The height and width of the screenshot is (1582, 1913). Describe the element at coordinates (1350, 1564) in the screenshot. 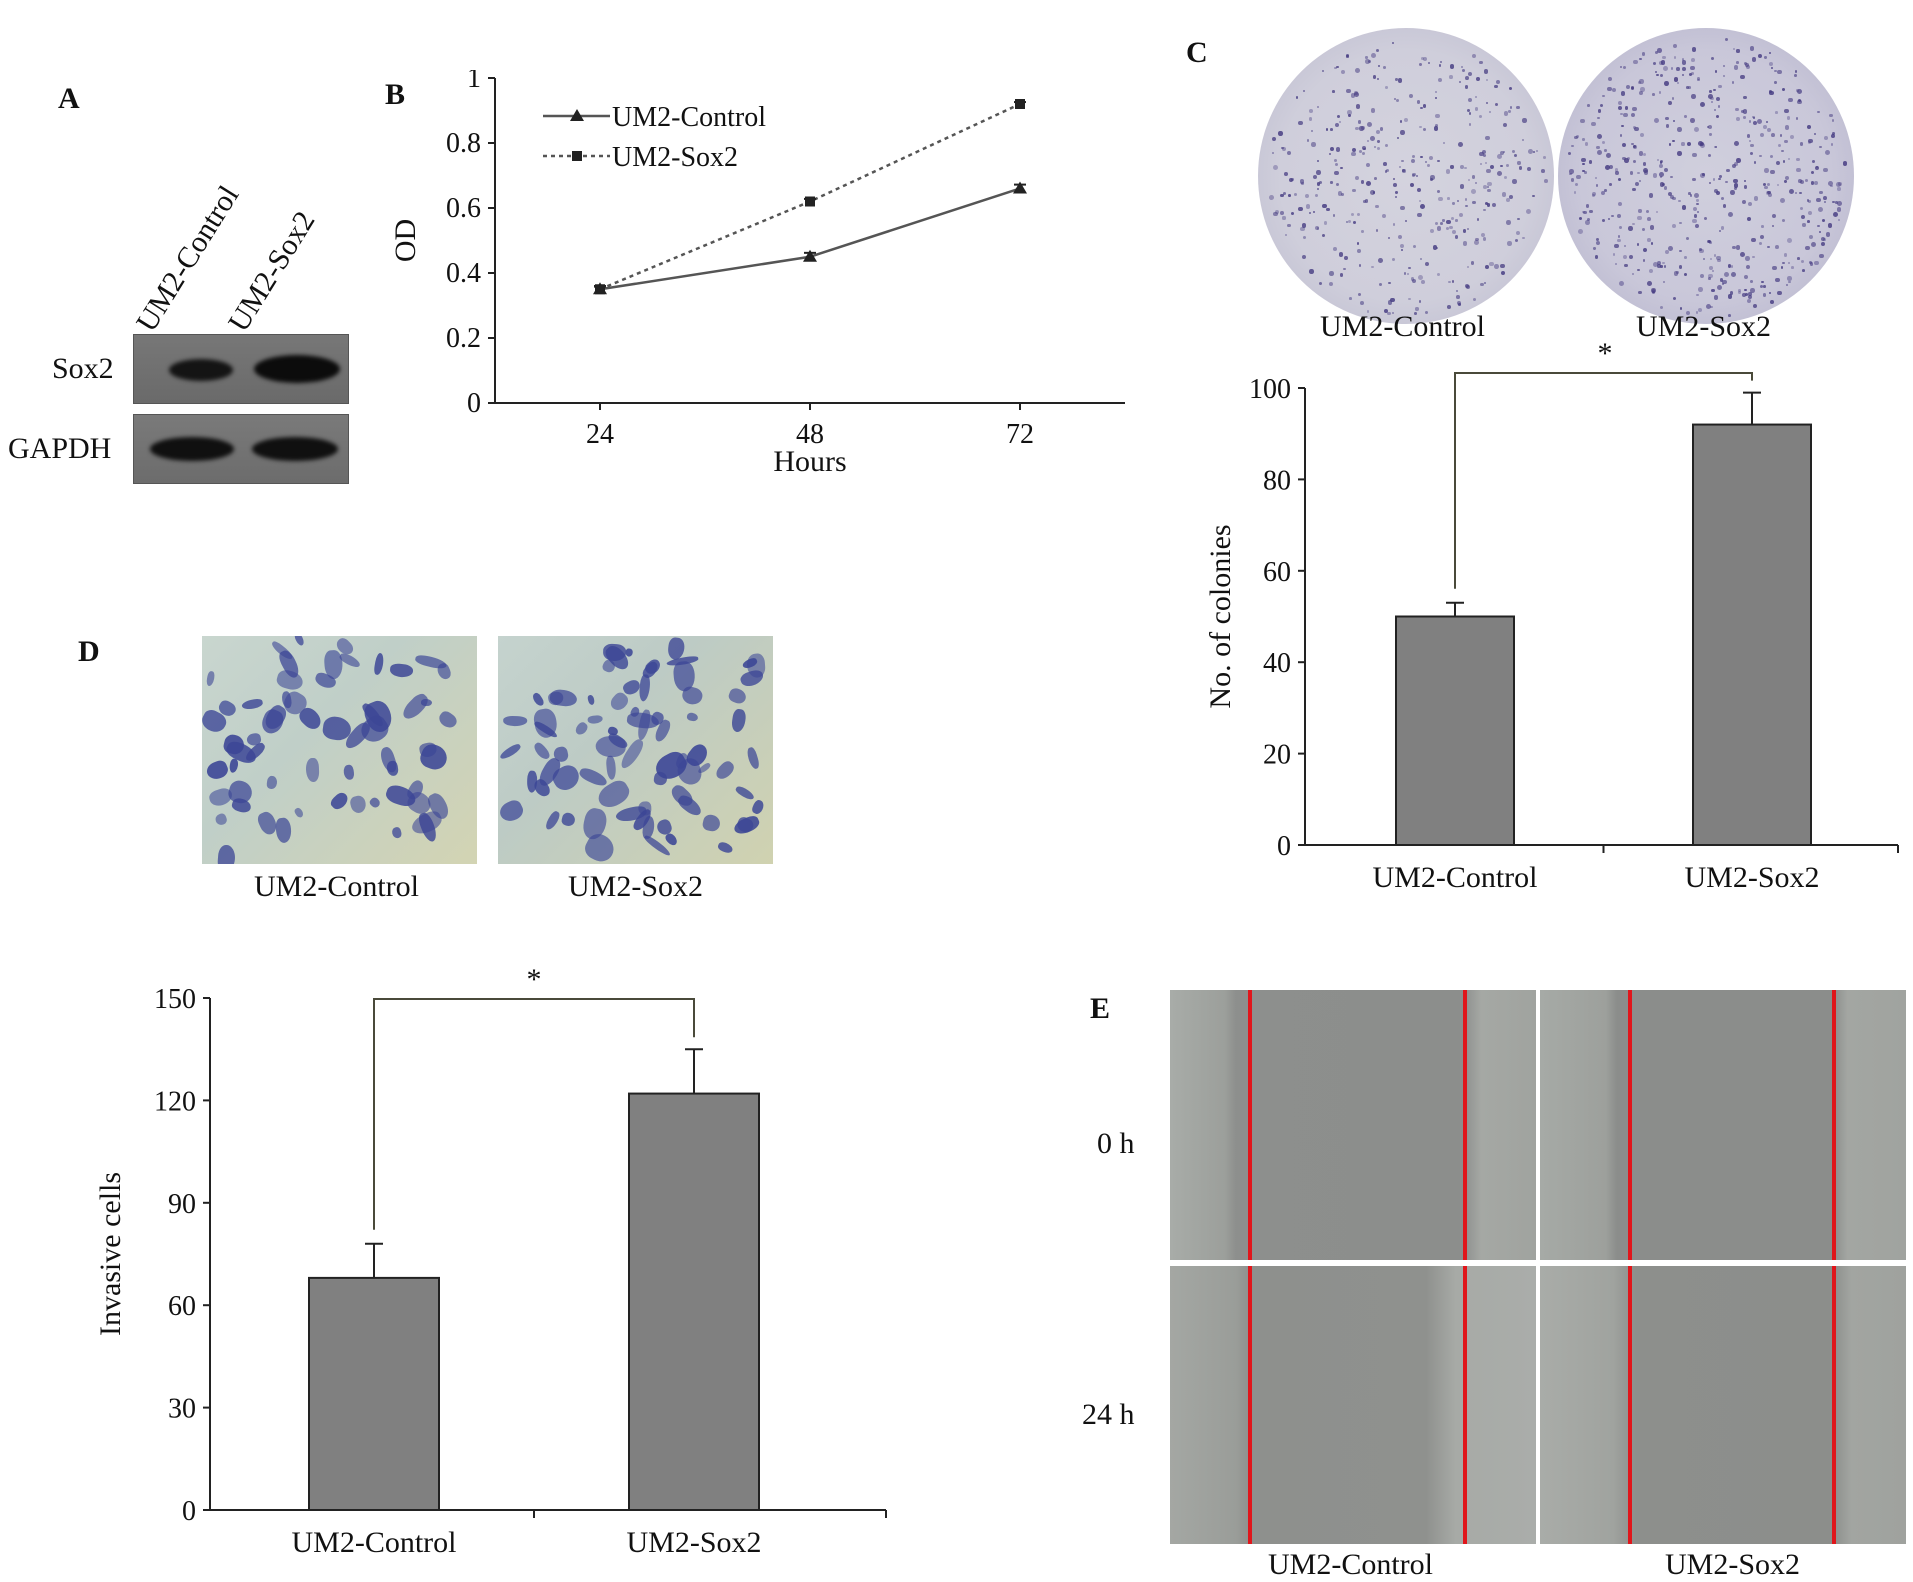

I see `wound-col-label-control: UM2-Control` at that location.